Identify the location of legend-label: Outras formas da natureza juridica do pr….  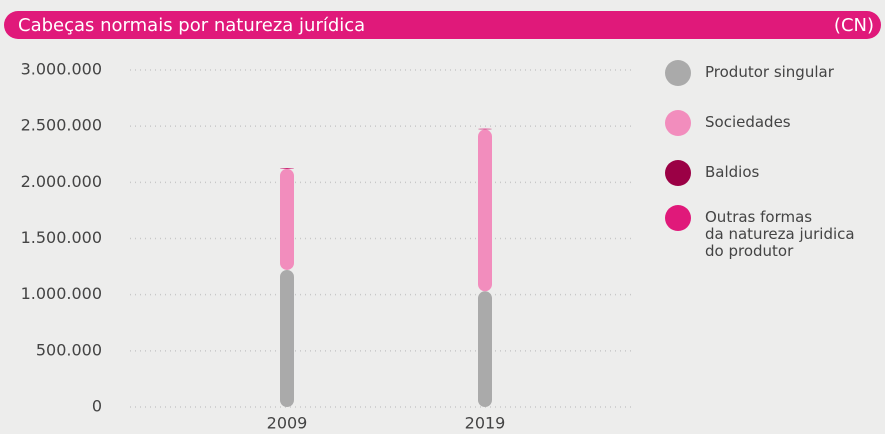
(780, 234).